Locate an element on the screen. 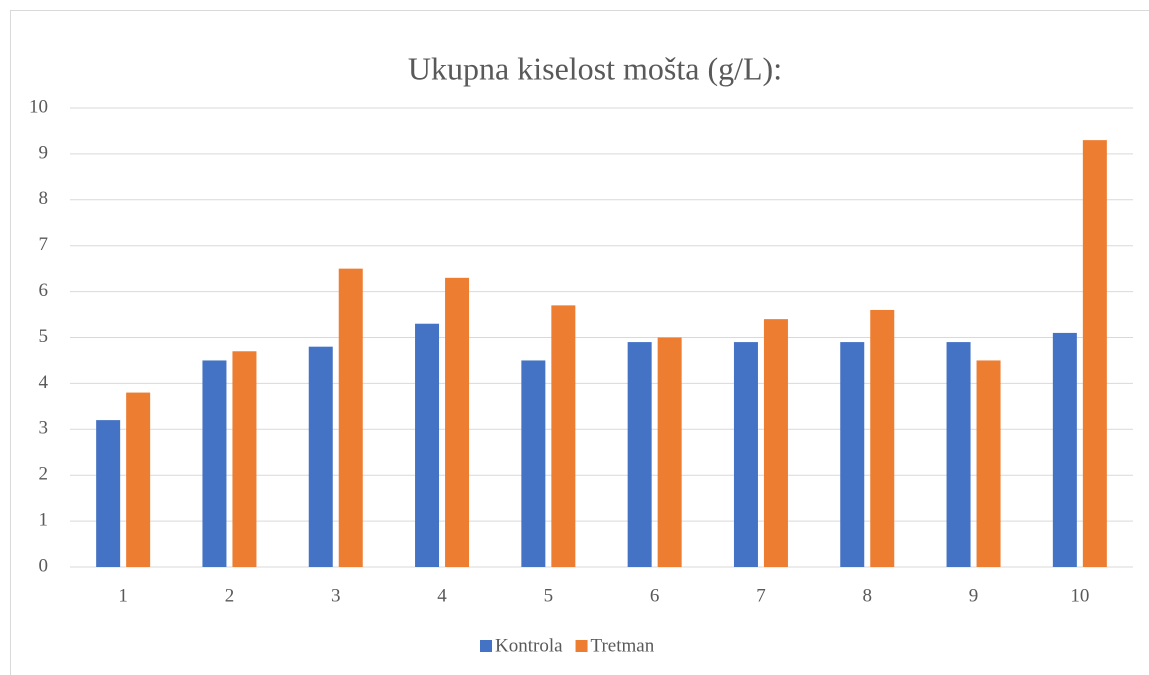 This screenshot has height=675, width=1149. y-tick-label: 7 is located at coordinates (44, 244).